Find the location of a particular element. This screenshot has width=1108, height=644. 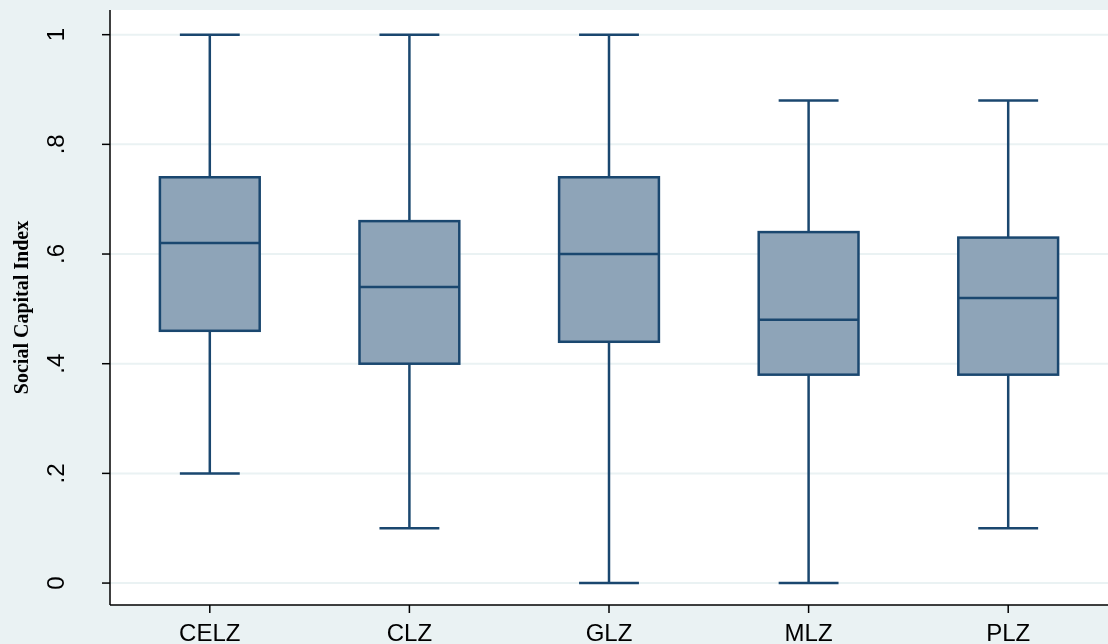

x-tick-label: CELZ is located at coordinates (210, 631).